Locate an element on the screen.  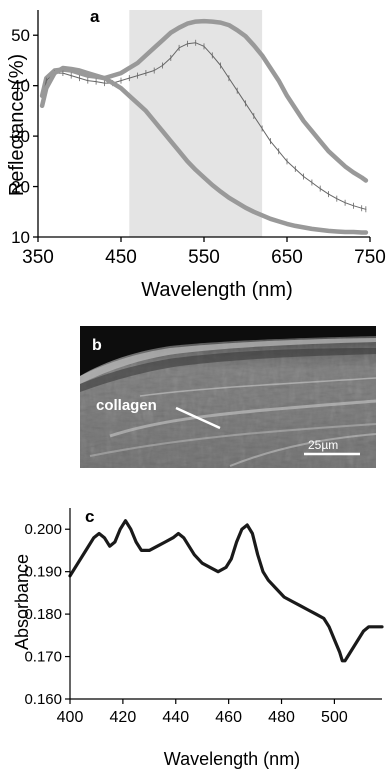
panel-letter-b: b is located at coordinates (97, 345).